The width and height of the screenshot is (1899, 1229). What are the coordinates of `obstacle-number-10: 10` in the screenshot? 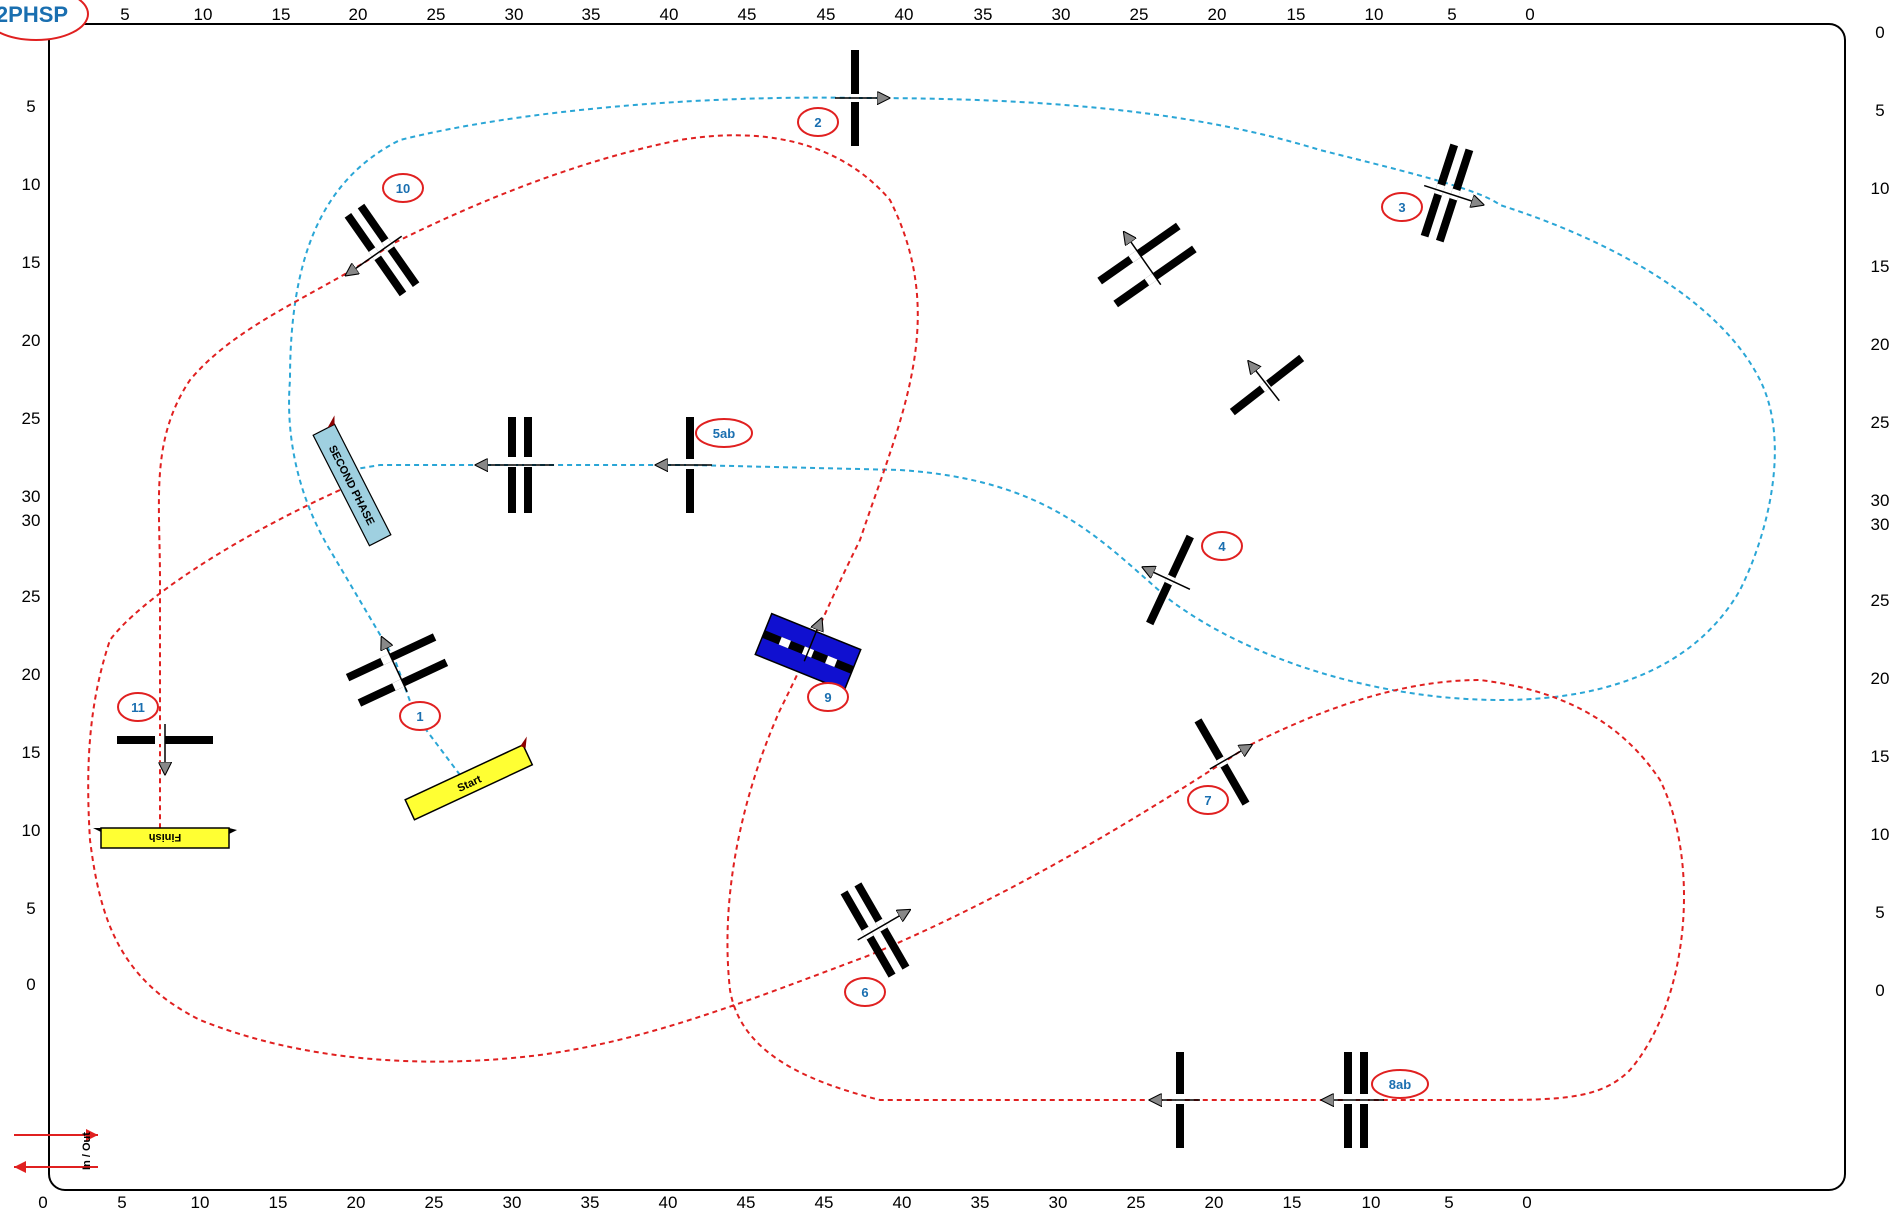 It's located at (403, 188).